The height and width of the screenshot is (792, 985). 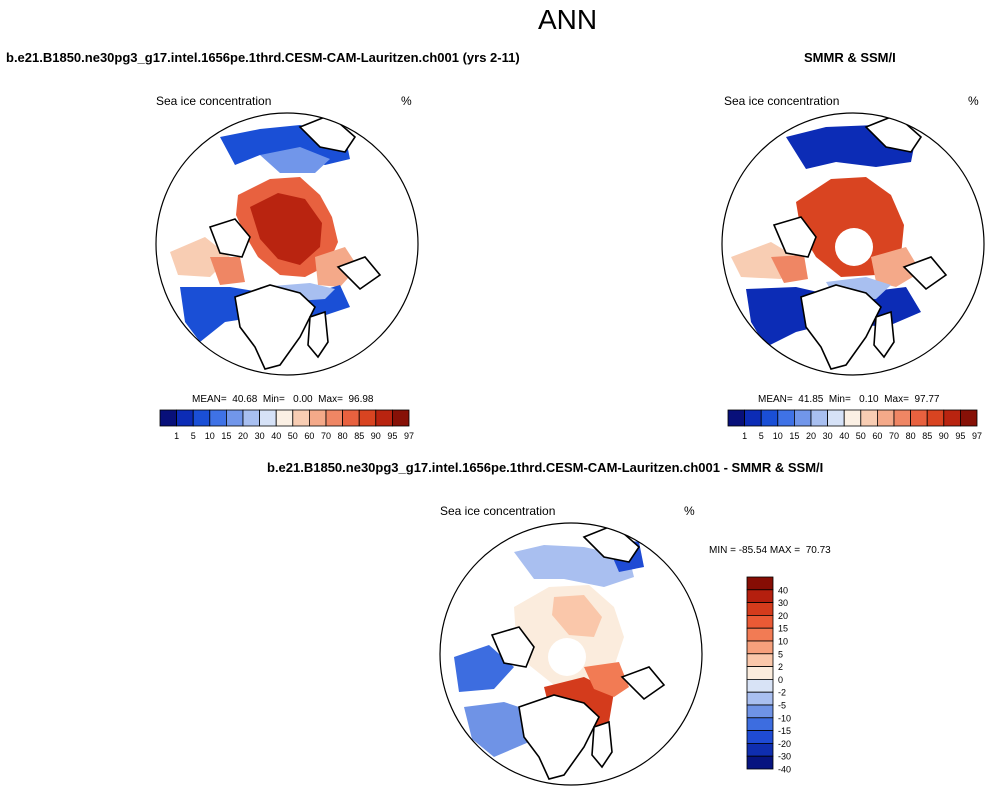 What do you see at coordinates (359, 436) in the screenshot?
I see `left-colorbar-tick-label: 85` at bounding box center [359, 436].